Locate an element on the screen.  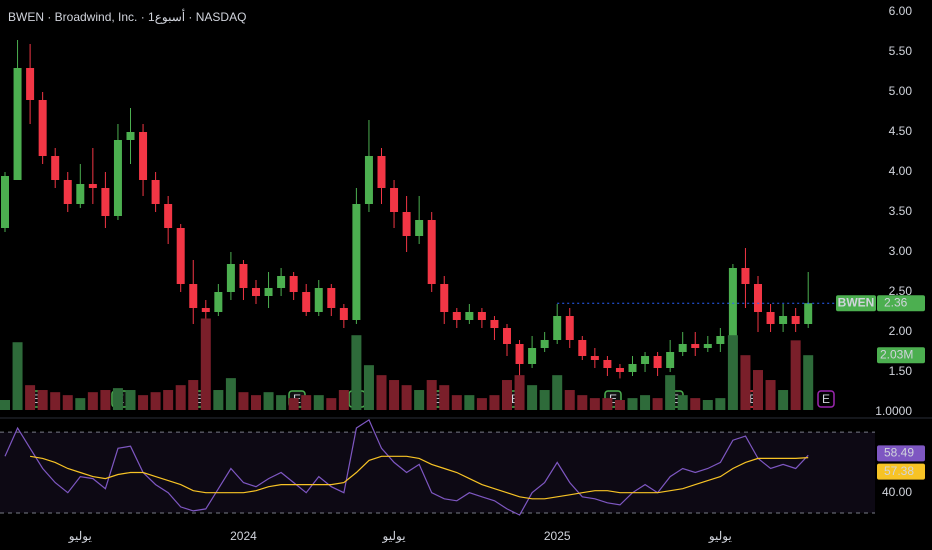
y-tick-label: 4.00 is located at coordinates (901, 171).